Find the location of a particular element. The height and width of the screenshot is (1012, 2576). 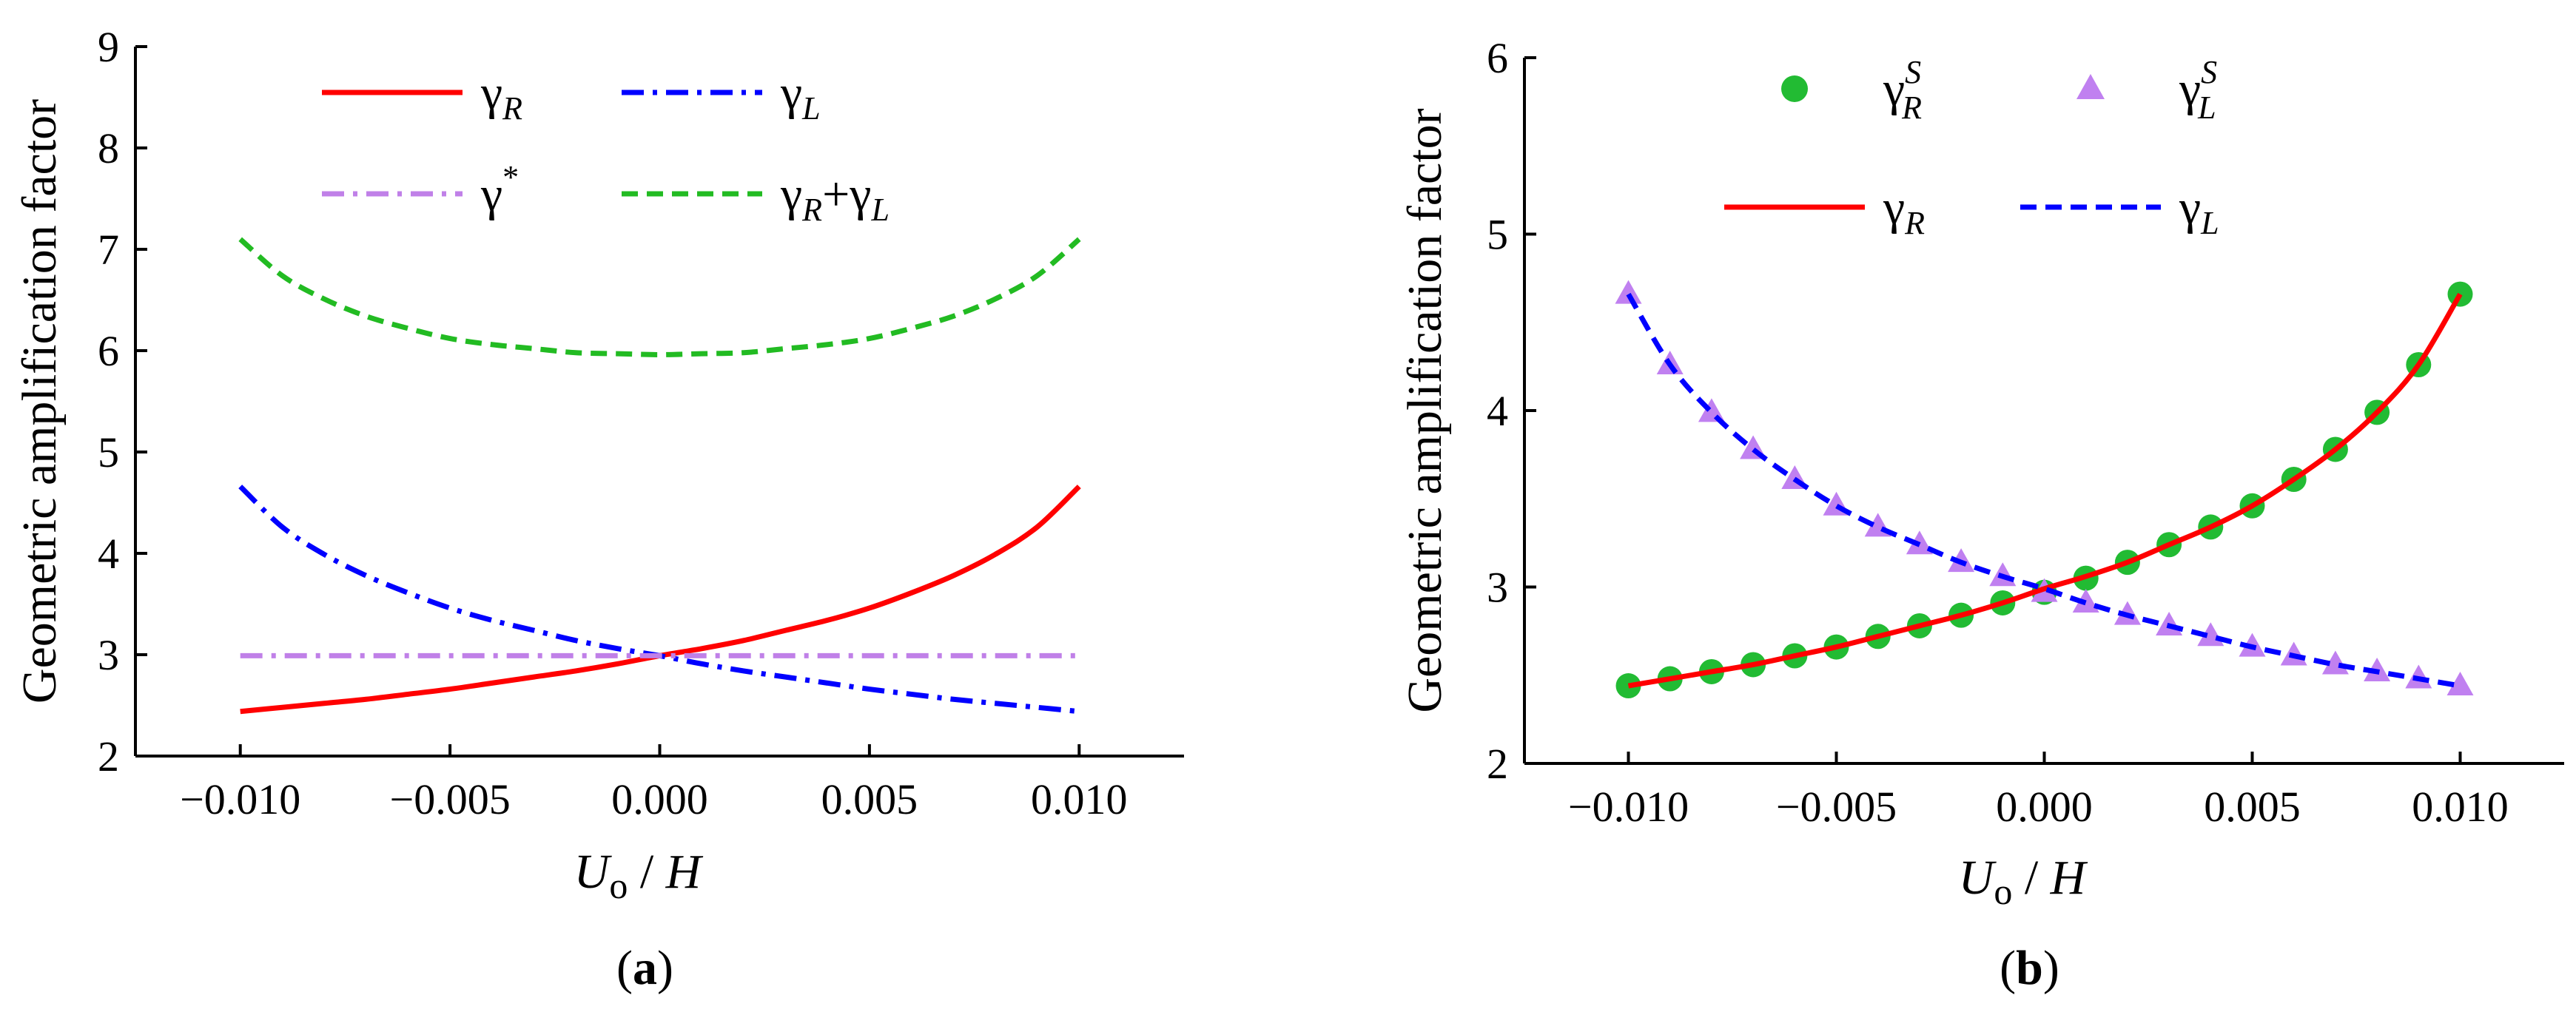

series-R-circle is located at coordinates (2044, 490).